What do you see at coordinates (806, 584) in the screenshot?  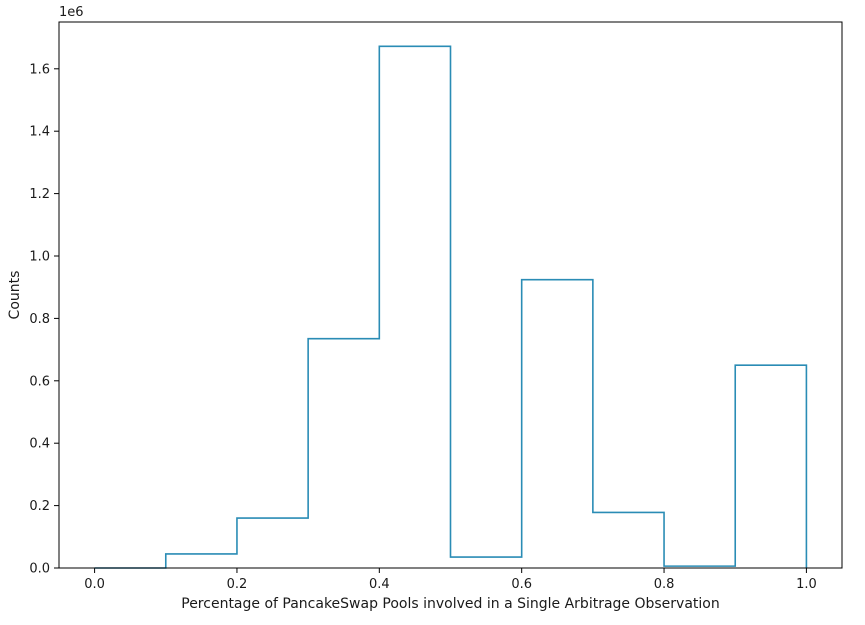 I see `x-tick-label: 1.0` at bounding box center [806, 584].